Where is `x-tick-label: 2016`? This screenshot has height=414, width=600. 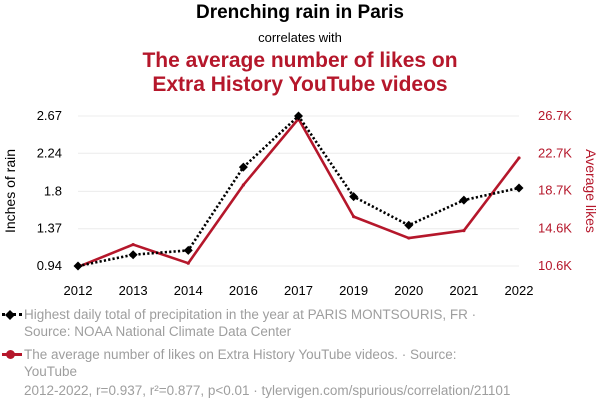
x-tick-label: 2016 is located at coordinates (243, 290).